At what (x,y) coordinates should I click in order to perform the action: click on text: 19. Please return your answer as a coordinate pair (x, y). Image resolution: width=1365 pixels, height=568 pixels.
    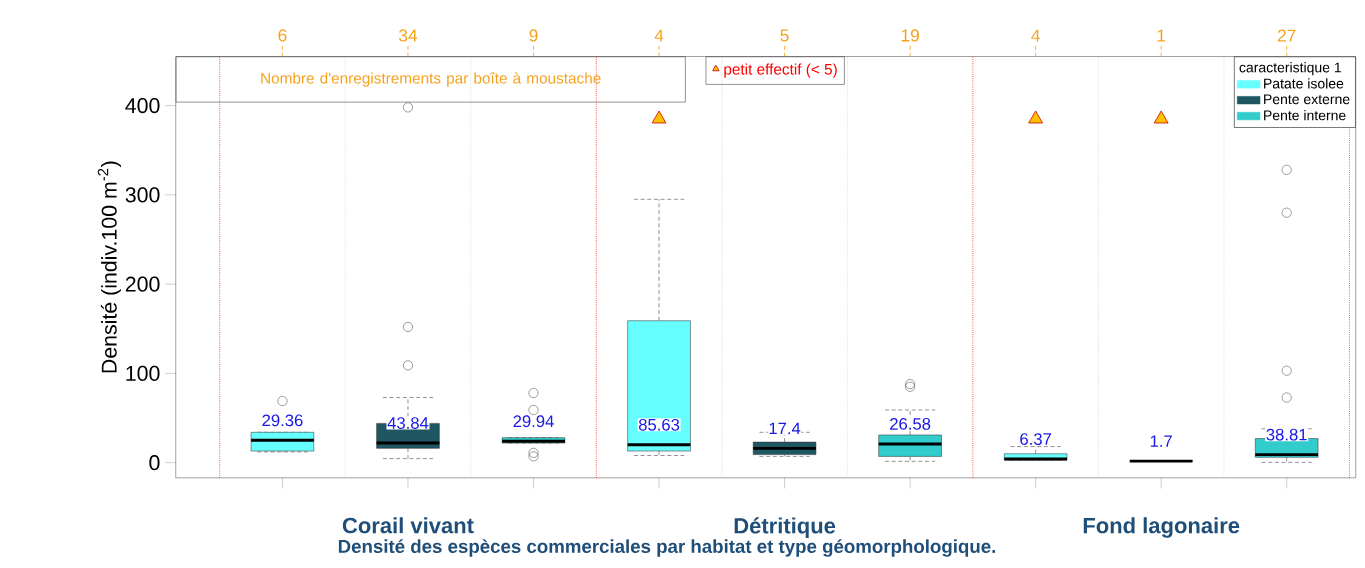
    Looking at the image, I should click on (910, 35).